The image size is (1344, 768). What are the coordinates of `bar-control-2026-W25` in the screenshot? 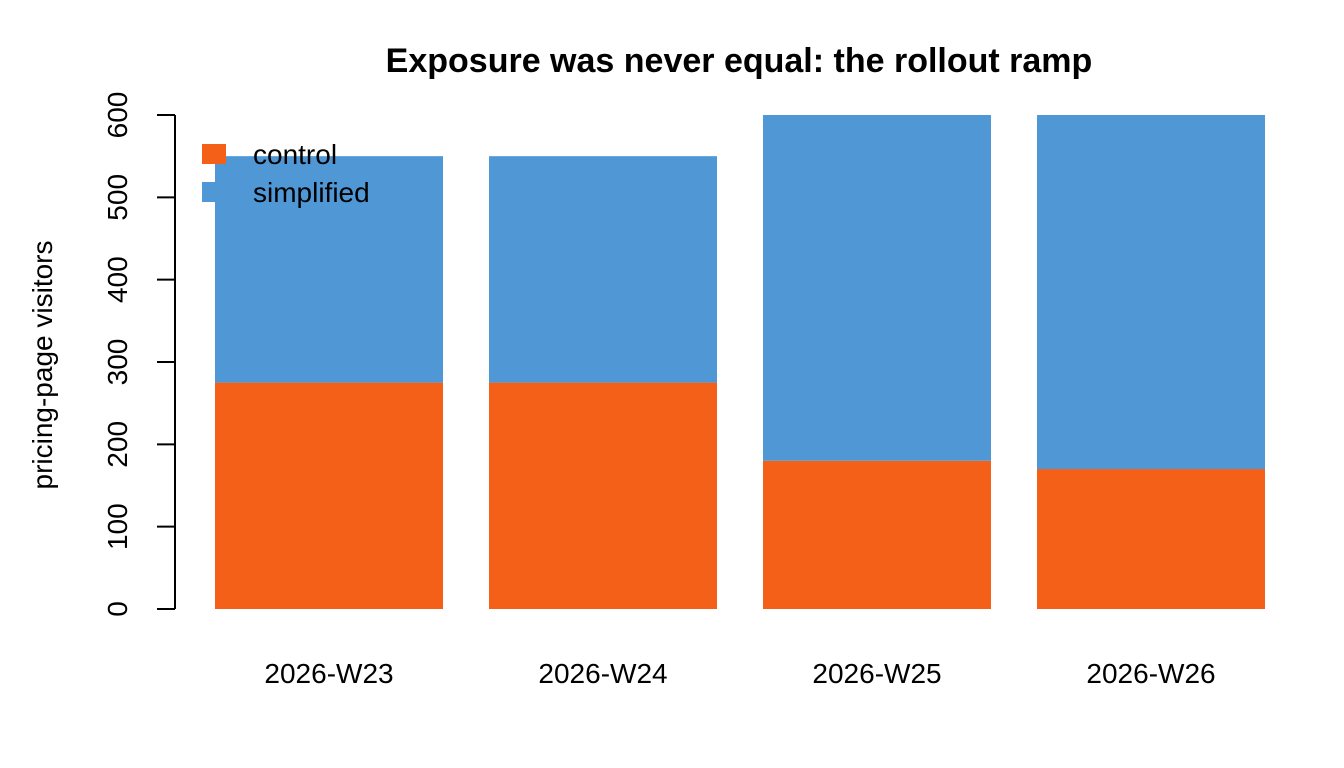 It's located at (877, 534).